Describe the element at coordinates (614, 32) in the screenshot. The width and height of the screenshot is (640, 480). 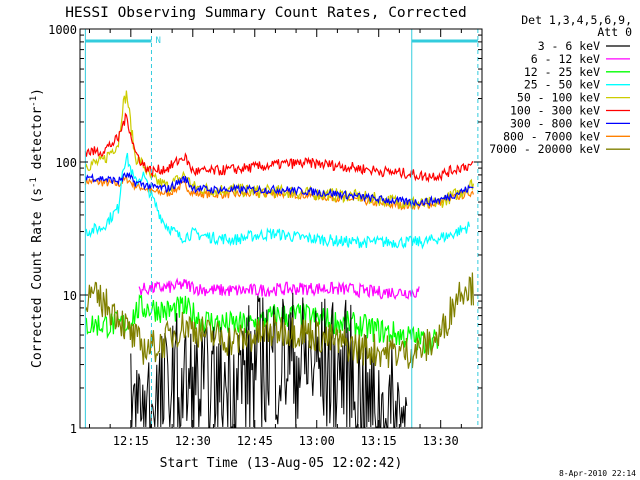
I see `legend-header-line2: Att 0` at that location.